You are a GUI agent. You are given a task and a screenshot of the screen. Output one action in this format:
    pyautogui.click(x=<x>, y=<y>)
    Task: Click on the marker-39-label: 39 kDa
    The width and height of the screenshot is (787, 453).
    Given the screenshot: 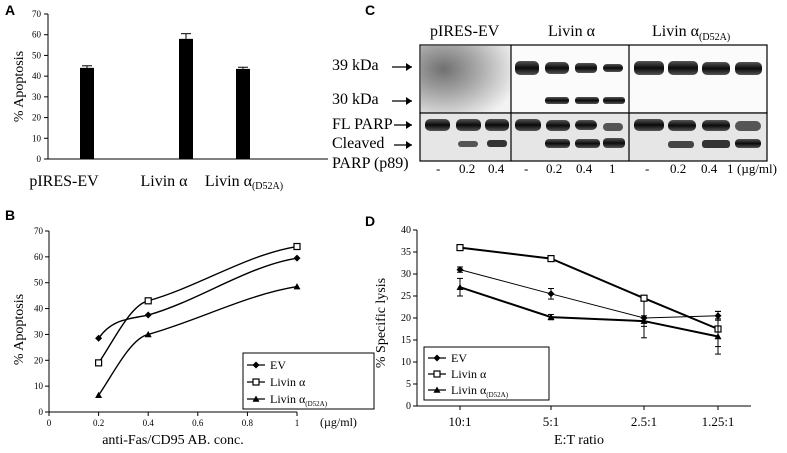 What is the action you would take?
    pyautogui.click(x=355, y=65)
    